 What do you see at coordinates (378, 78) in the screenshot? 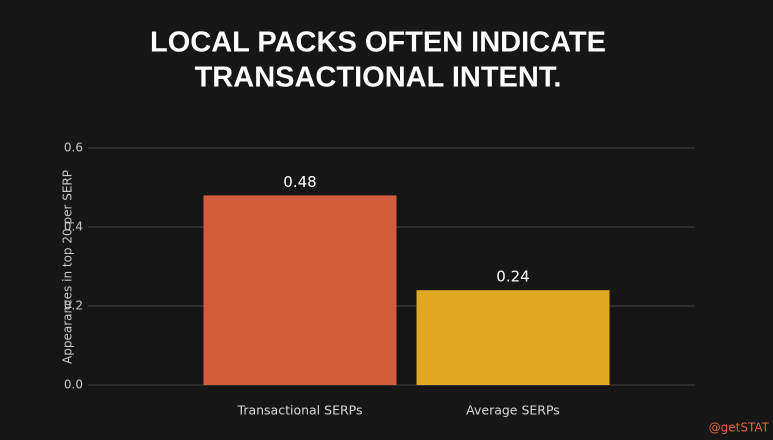
I see `chart-title: TRANSACTIONAL INTENT.` at bounding box center [378, 78].